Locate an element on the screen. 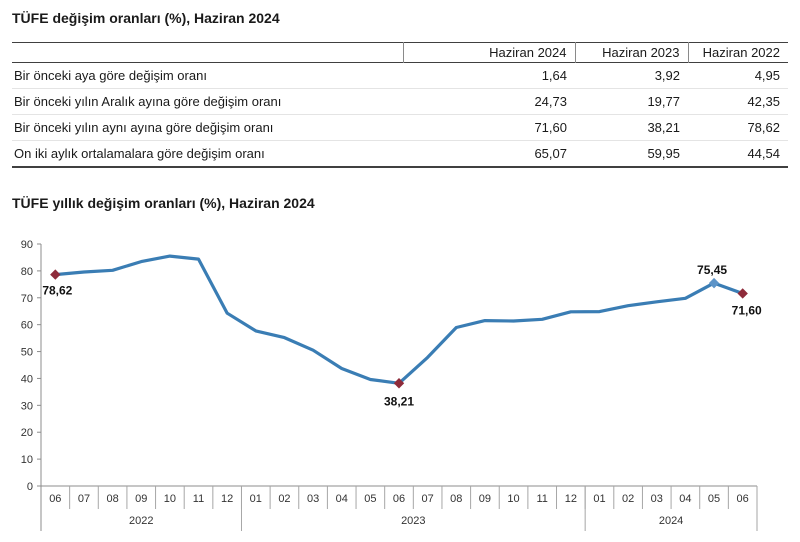 The height and width of the screenshot is (542, 800). data-point-label: 78,62 is located at coordinates (57, 291).